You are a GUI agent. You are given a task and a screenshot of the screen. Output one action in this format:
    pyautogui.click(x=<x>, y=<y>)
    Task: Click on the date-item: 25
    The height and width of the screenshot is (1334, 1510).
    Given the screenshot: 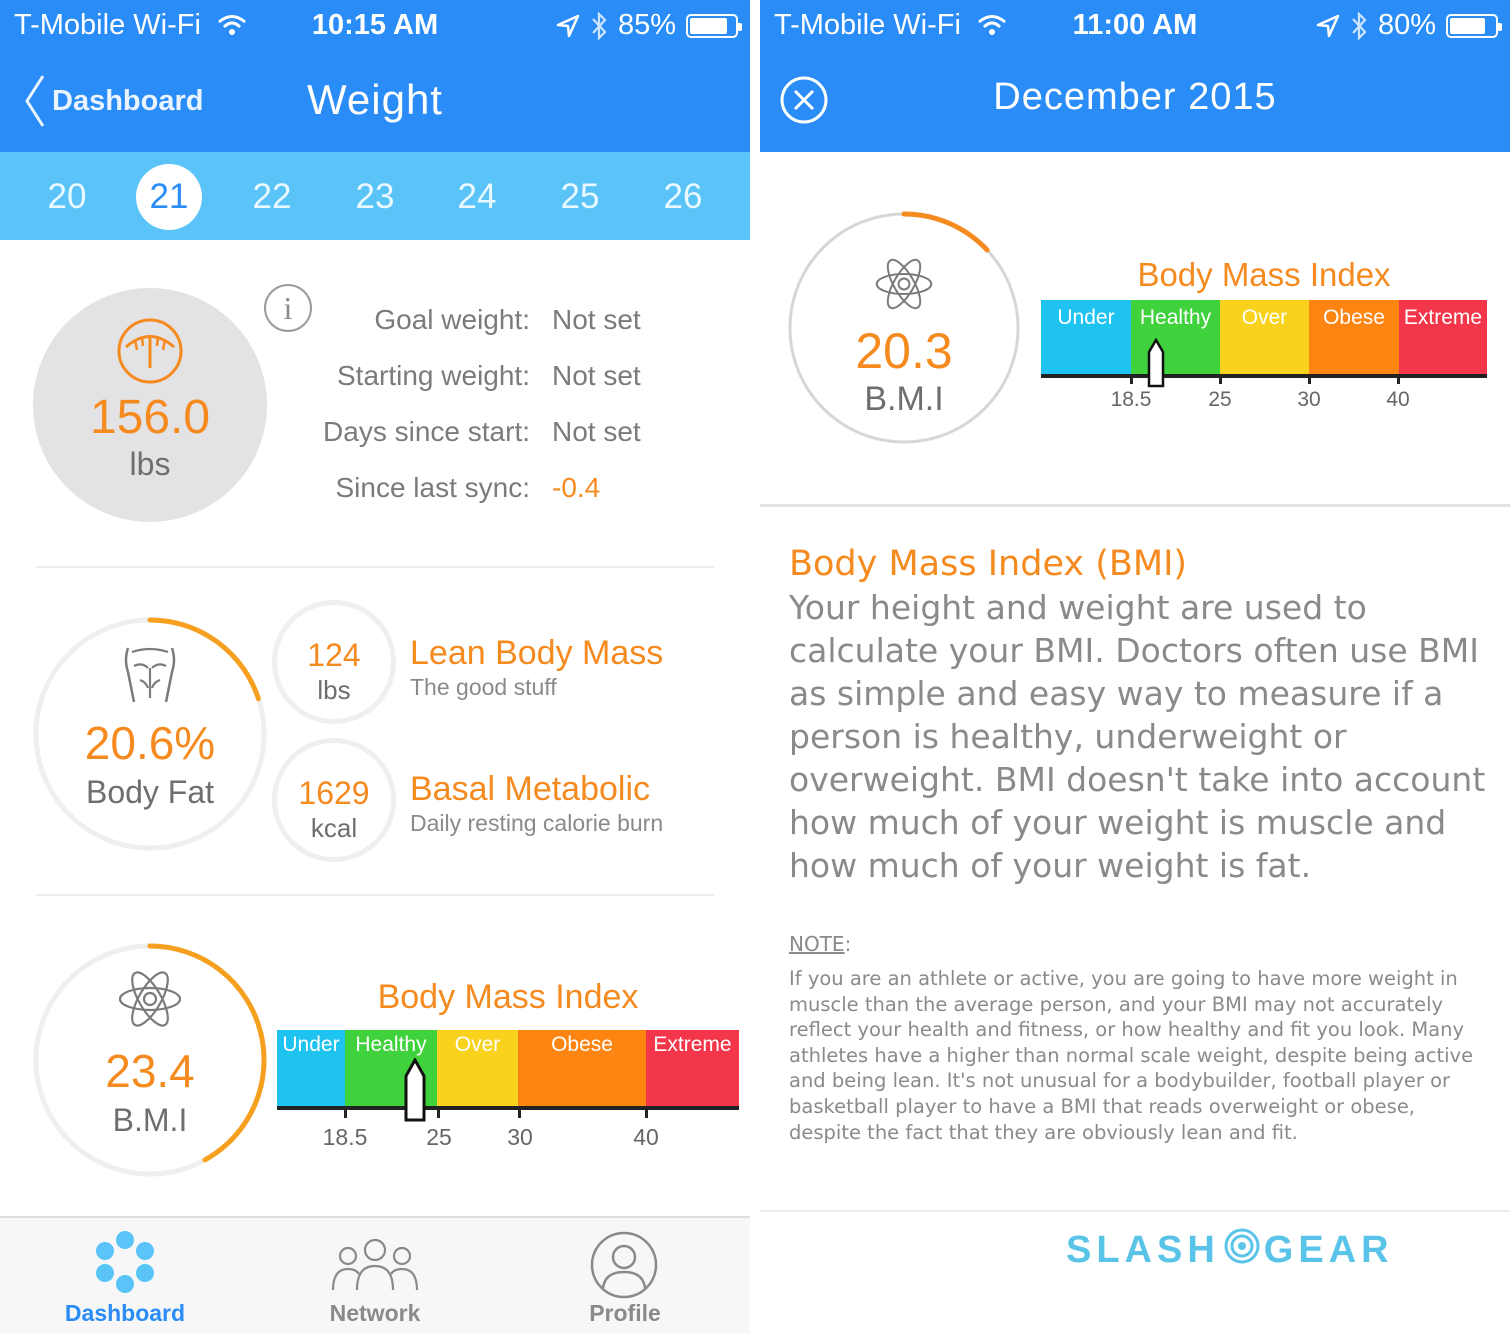 What is the action you would take?
    pyautogui.click(x=580, y=196)
    